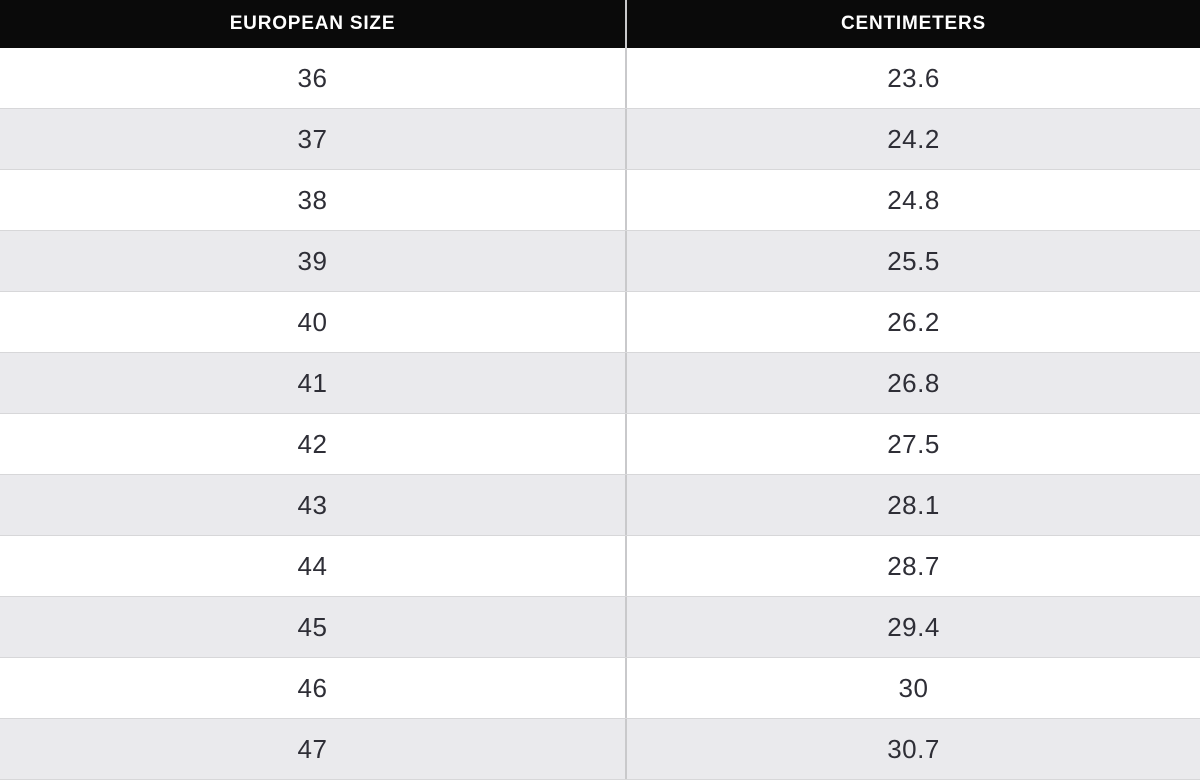 This screenshot has width=1200, height=780. What do you see at coordinates (913, 138) in the screenshot?
I see `cell-centimeters: 24.2` at bounding box center [913, 138].